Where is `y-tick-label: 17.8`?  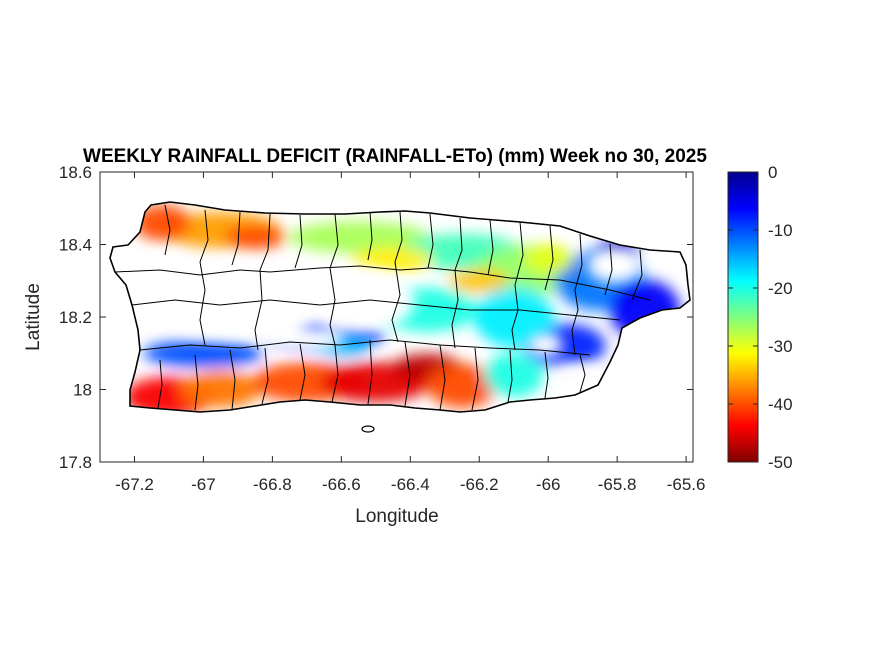 y-tick-label: 17.8 is located at coordinates (75, 462).